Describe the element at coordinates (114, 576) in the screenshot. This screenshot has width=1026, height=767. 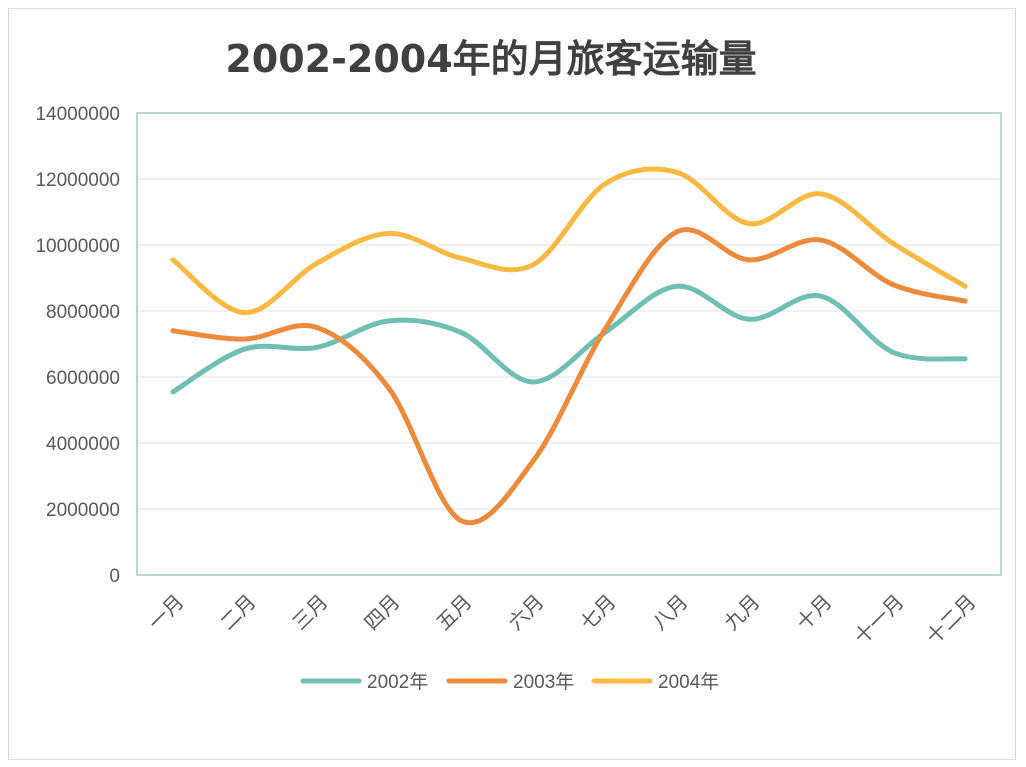
I see `y-tick-label: 0` at that location.